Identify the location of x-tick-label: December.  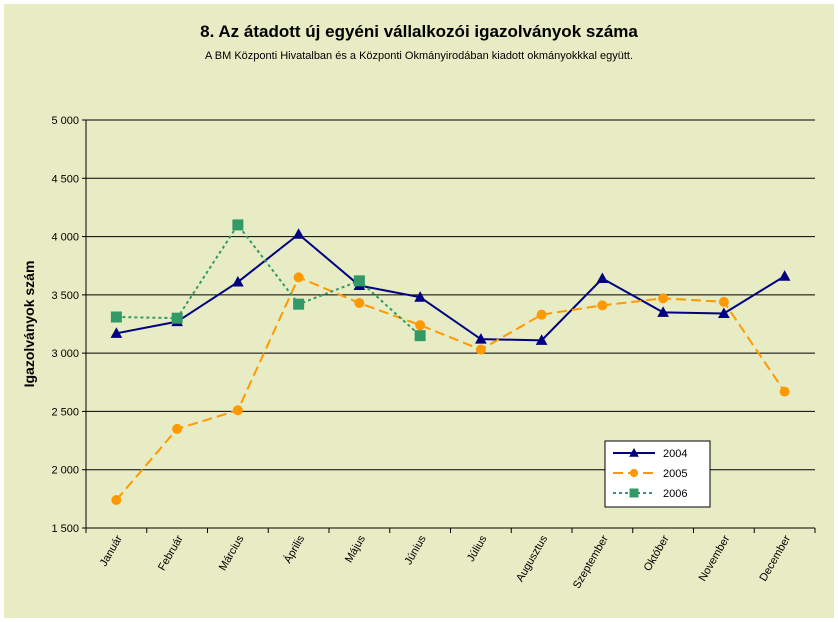
(775, 558).